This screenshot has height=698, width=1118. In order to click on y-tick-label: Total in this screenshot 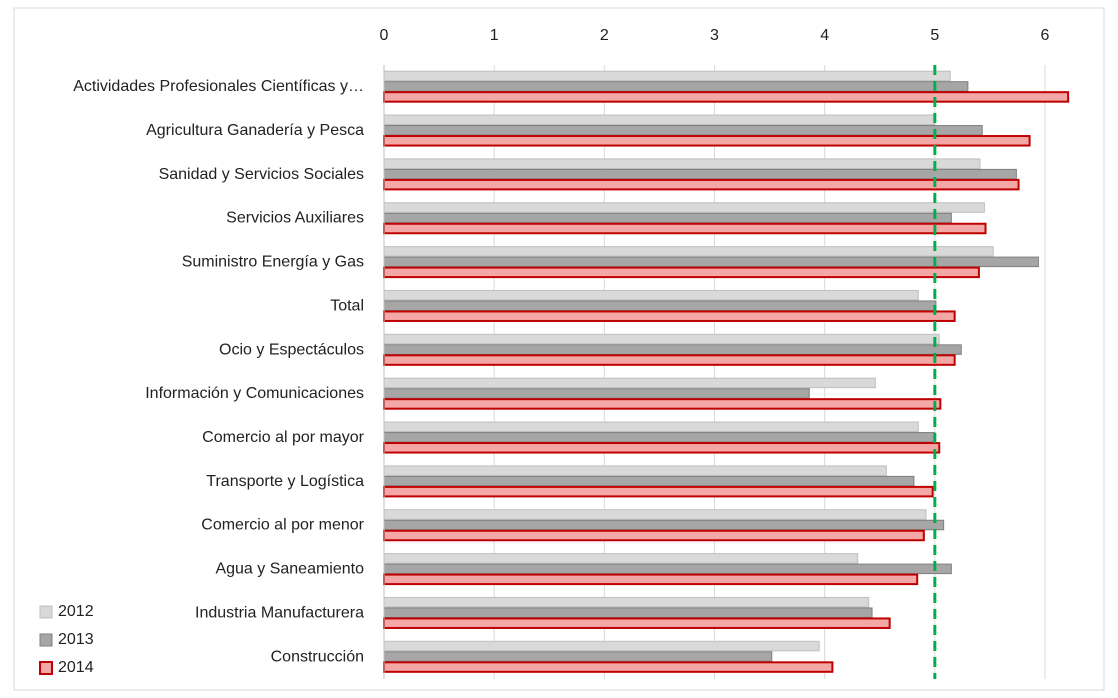, I will do `click(347, 305)`.